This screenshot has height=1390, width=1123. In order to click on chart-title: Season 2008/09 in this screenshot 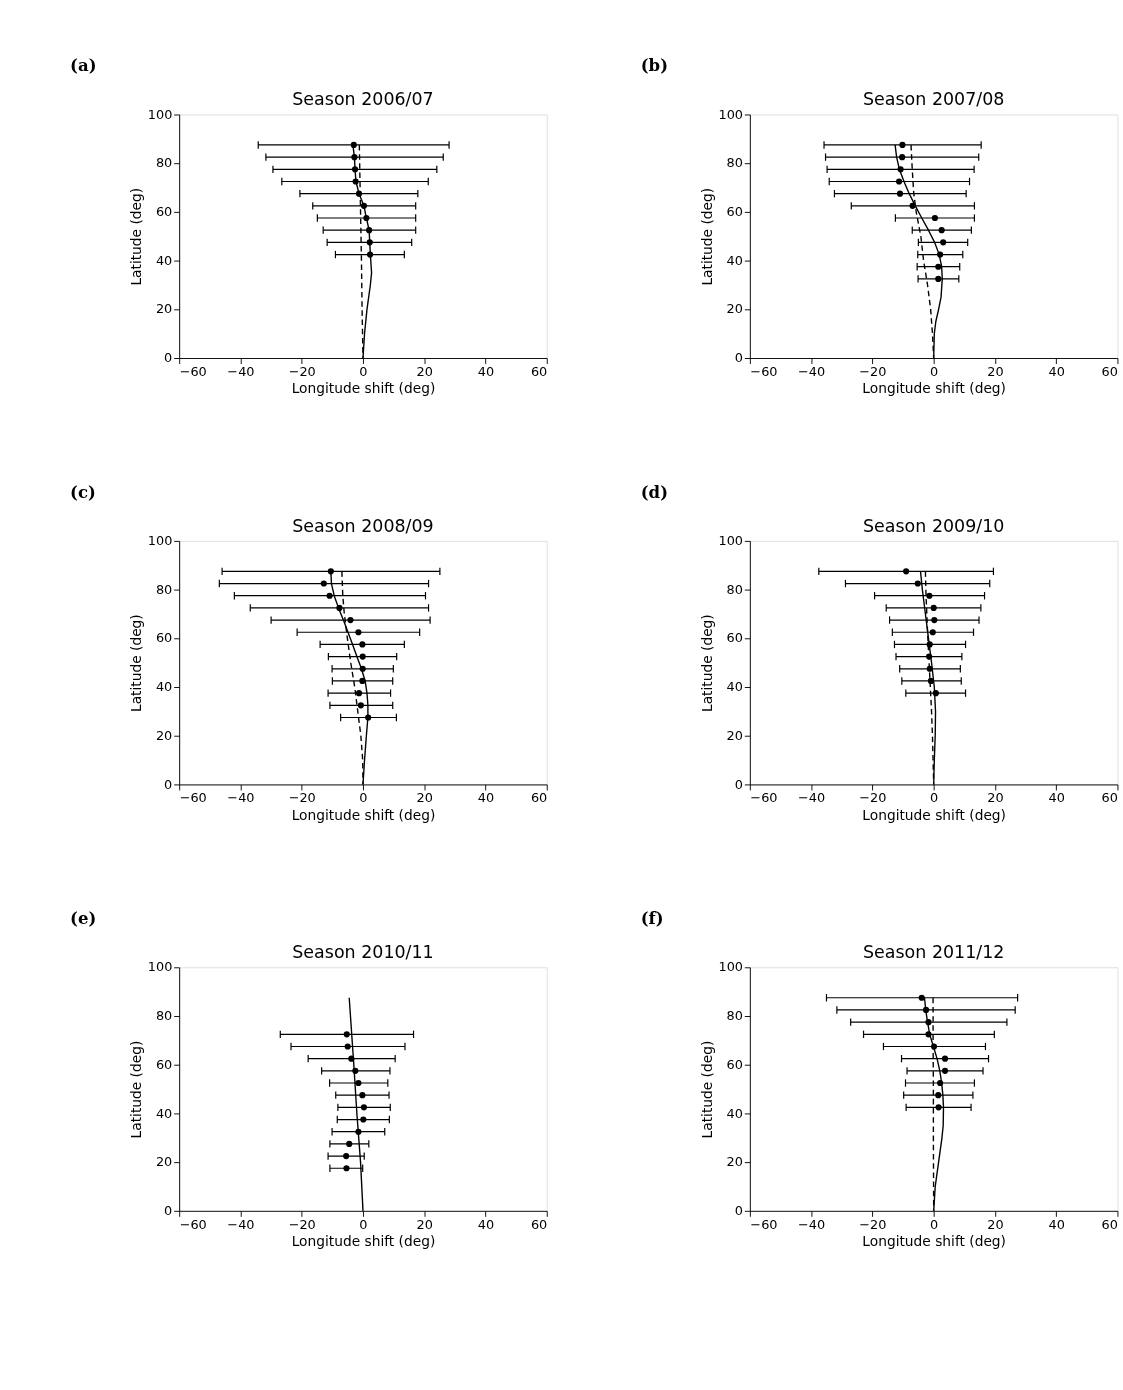, I will do `click(363, 525)`.